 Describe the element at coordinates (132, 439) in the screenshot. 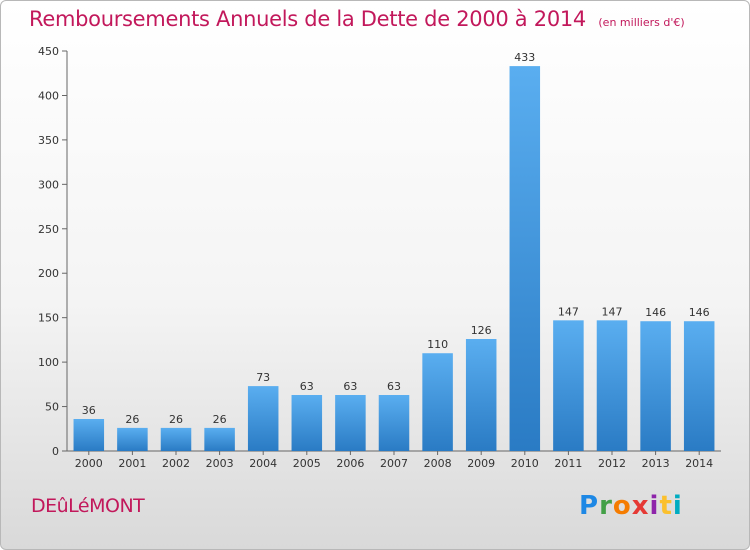

I see `bar-2001` at that location.